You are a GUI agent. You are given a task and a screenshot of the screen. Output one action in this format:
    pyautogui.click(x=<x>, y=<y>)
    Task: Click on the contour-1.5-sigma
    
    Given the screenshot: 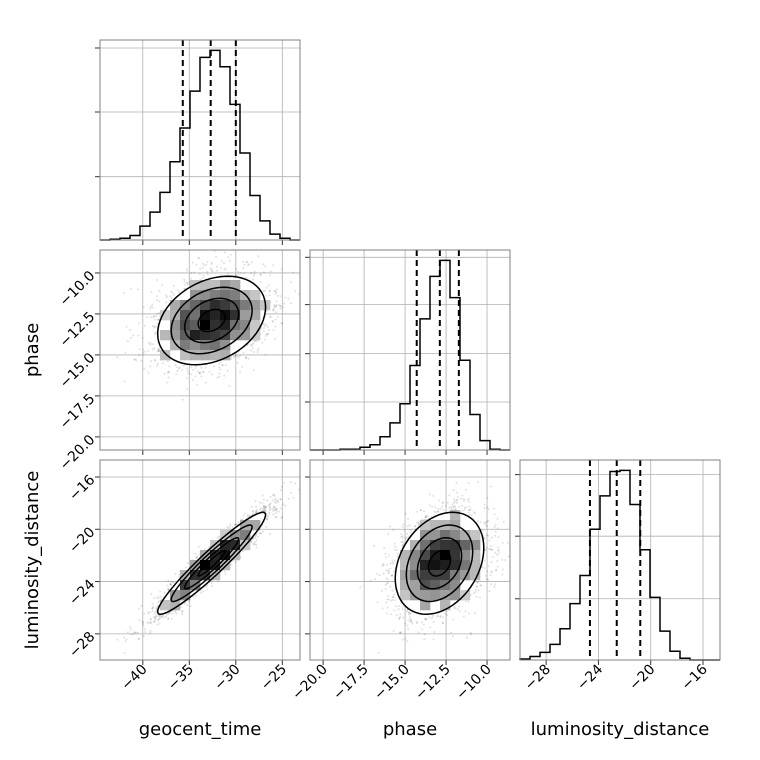 What is the action you would take?
    pyautogui.click(x=211, y=320)
    